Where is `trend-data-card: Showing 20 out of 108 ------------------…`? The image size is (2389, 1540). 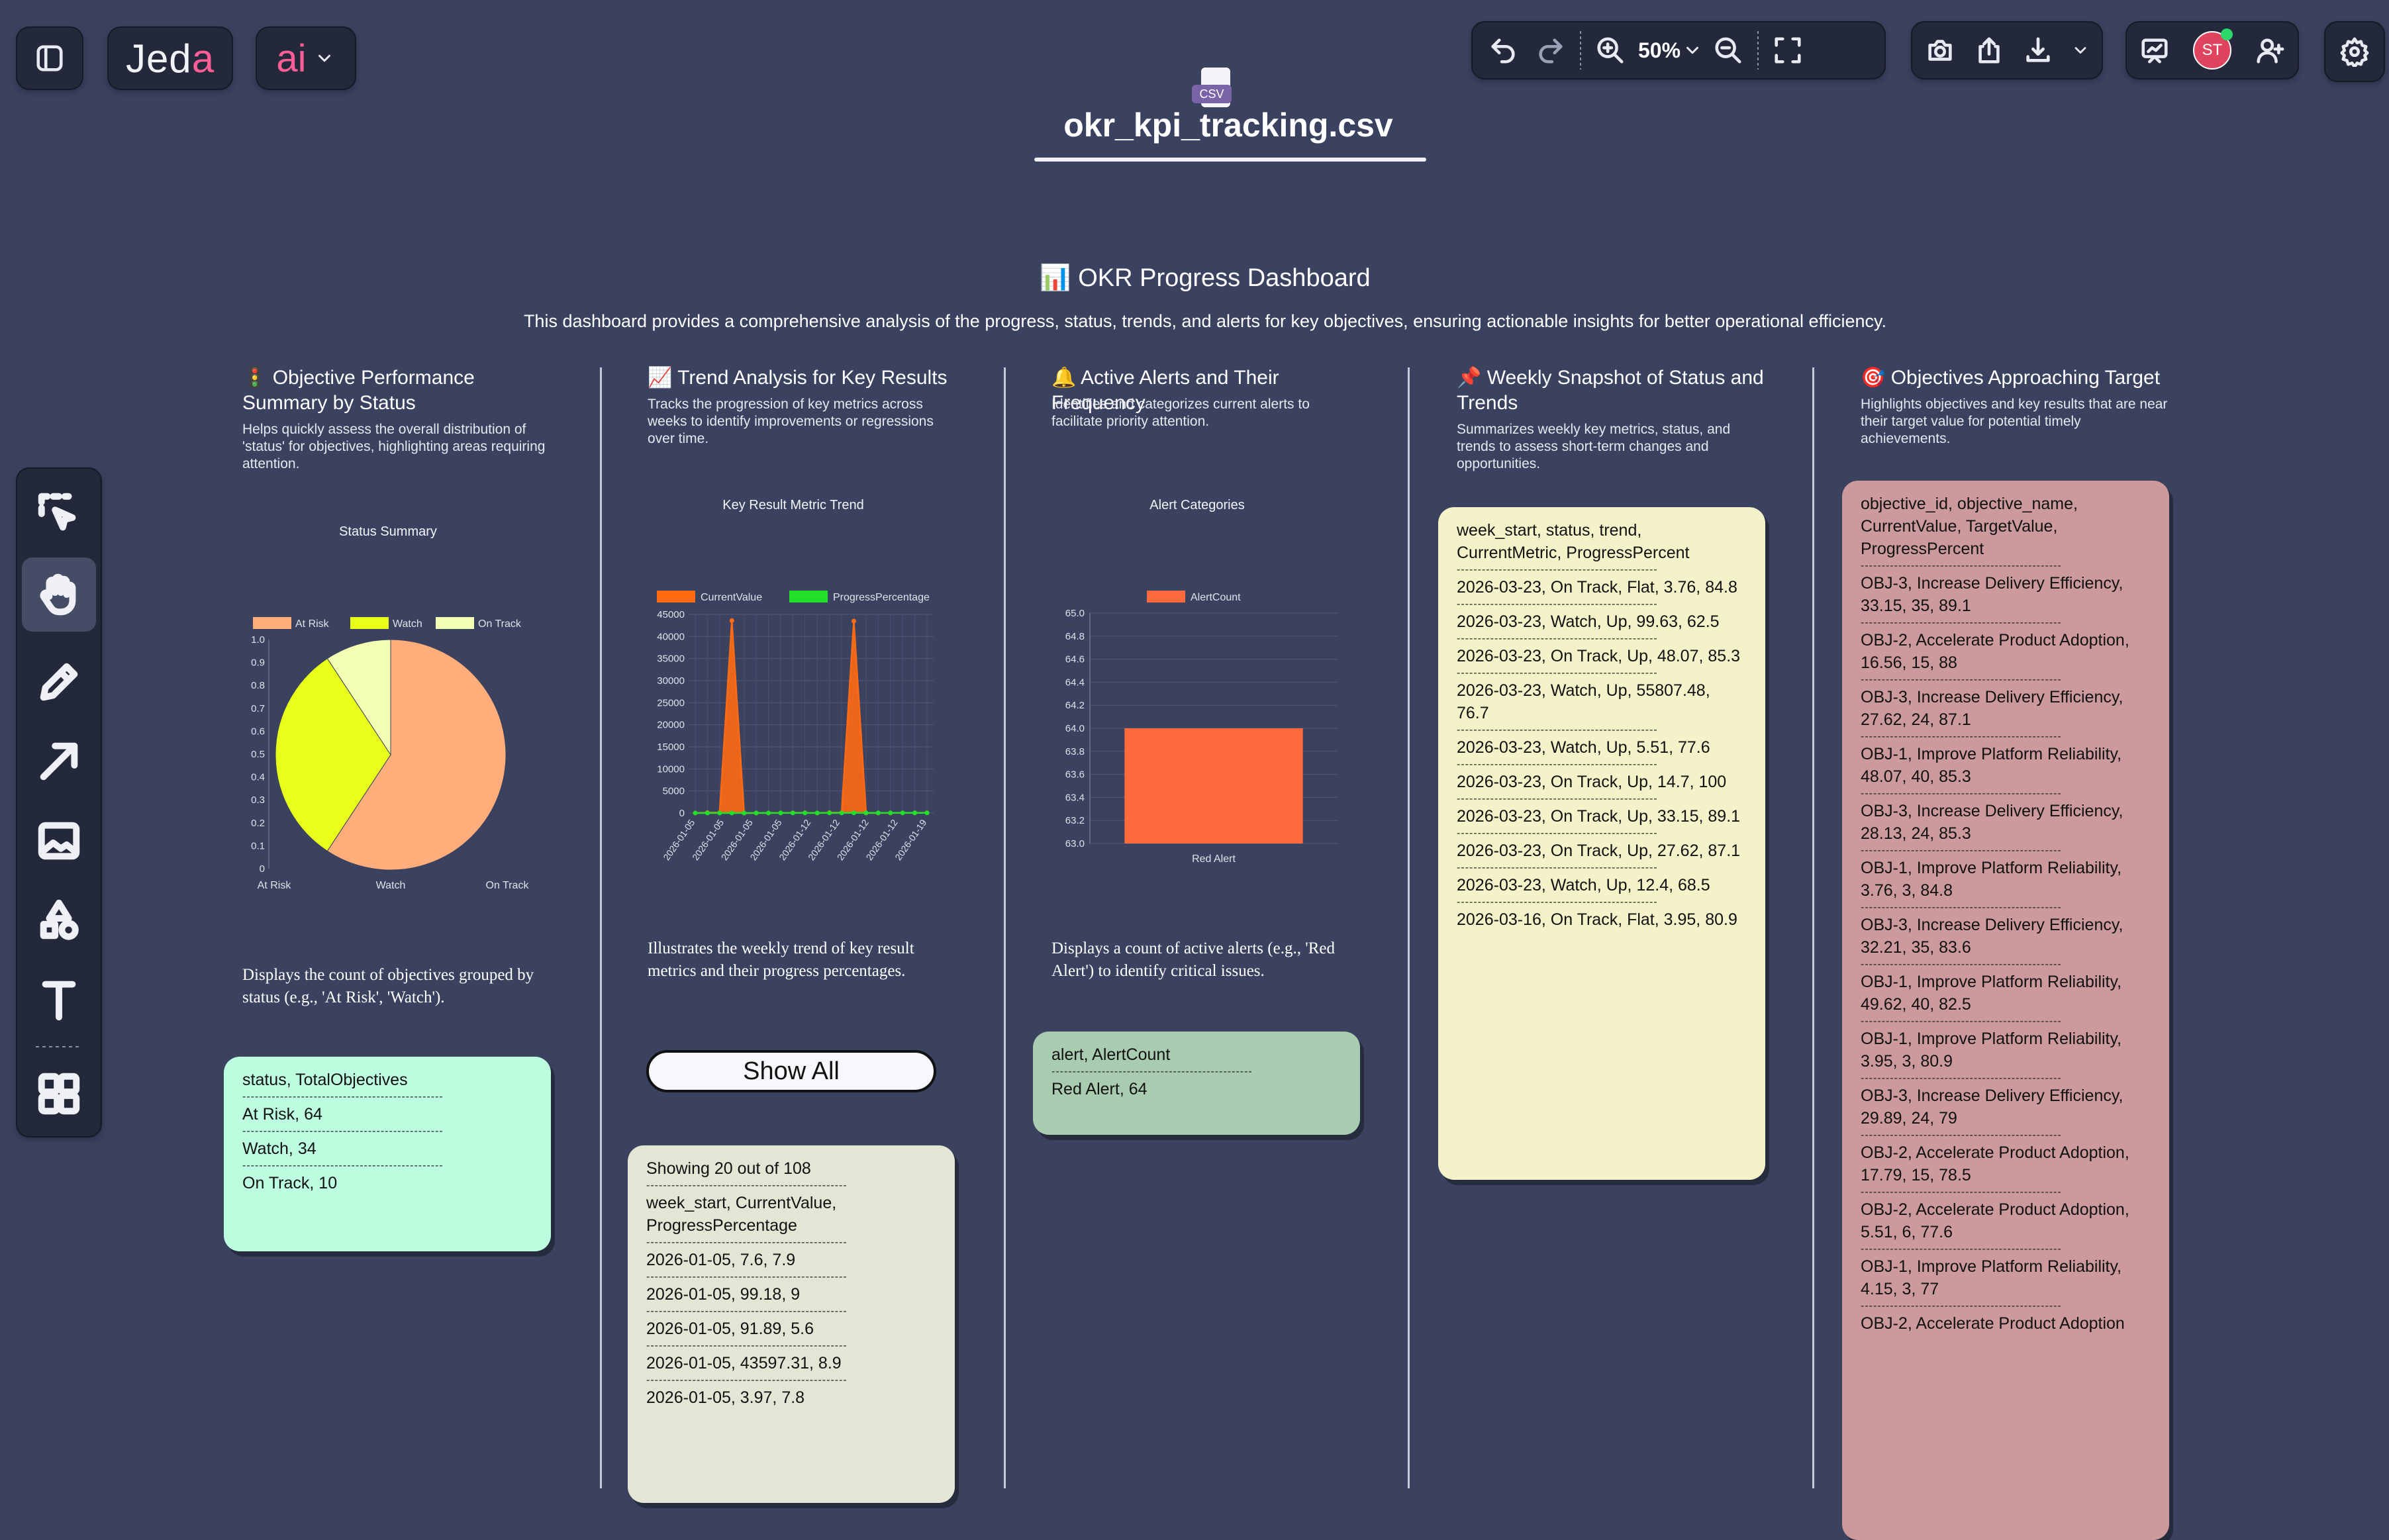 trend-data-card: Showing 20 out of 108 ------------------… is located at coordinates (791, 1324).